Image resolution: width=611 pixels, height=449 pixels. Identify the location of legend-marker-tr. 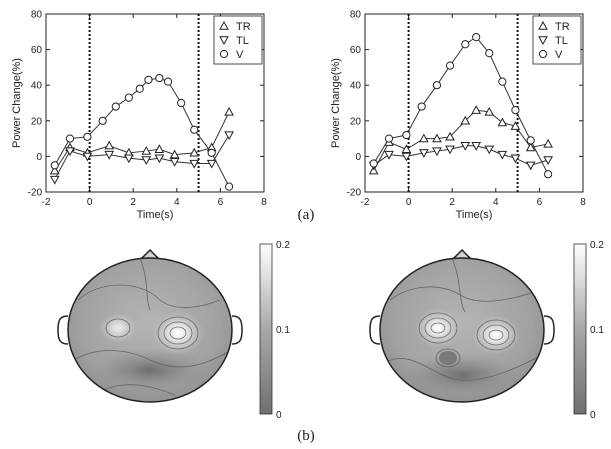
(224, 25).